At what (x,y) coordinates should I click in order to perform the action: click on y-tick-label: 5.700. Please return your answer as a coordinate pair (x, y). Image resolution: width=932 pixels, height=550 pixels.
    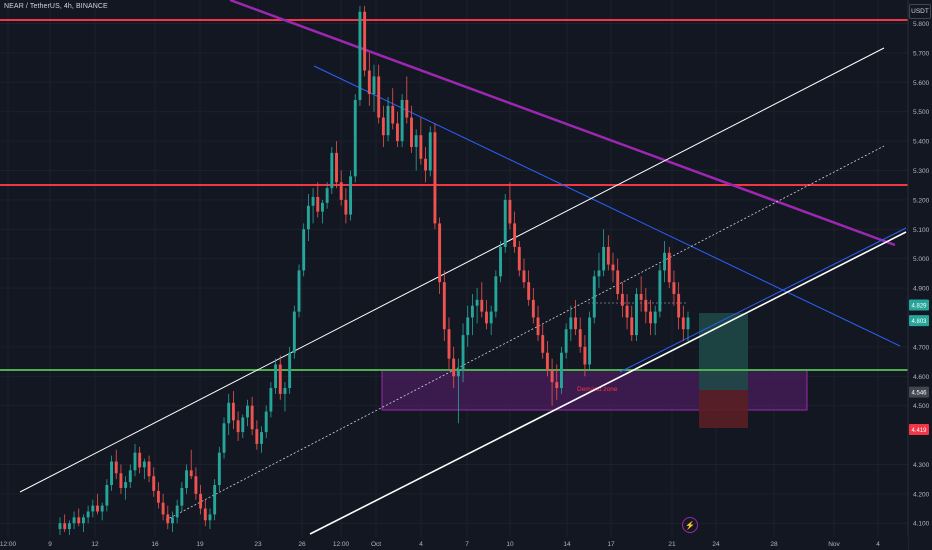
    Looking at the image, I should click on (921, 53).